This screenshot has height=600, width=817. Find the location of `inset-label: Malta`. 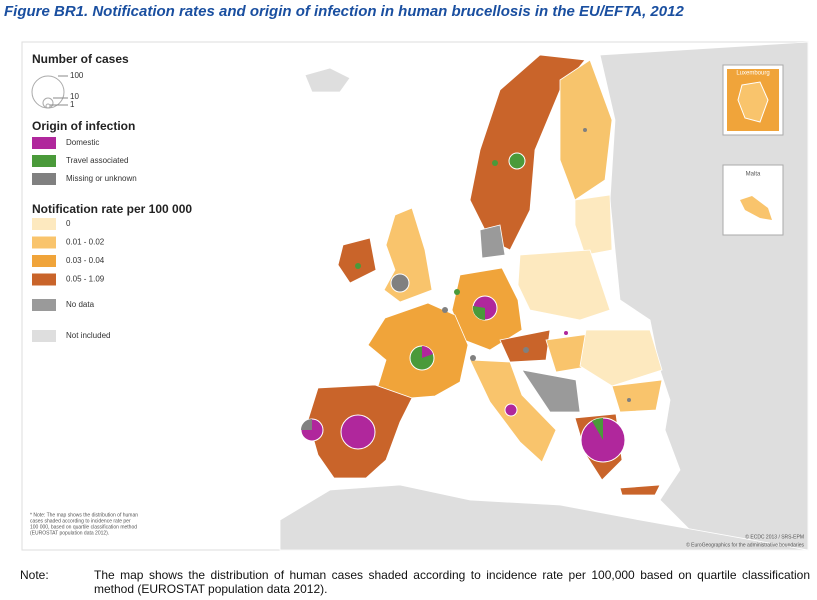

inset-label: Malta is located at coordinates (753, 175).